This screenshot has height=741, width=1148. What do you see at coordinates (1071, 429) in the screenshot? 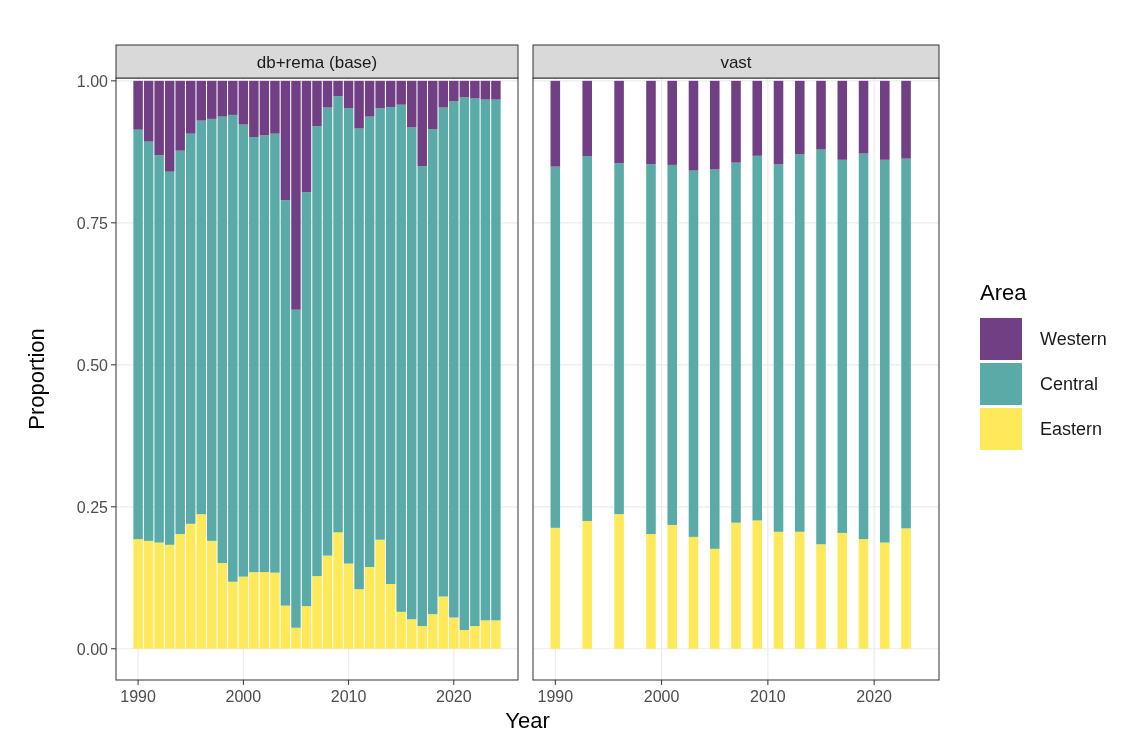
I see `legend-label: Eastern` at bounding box center [1071, 429].